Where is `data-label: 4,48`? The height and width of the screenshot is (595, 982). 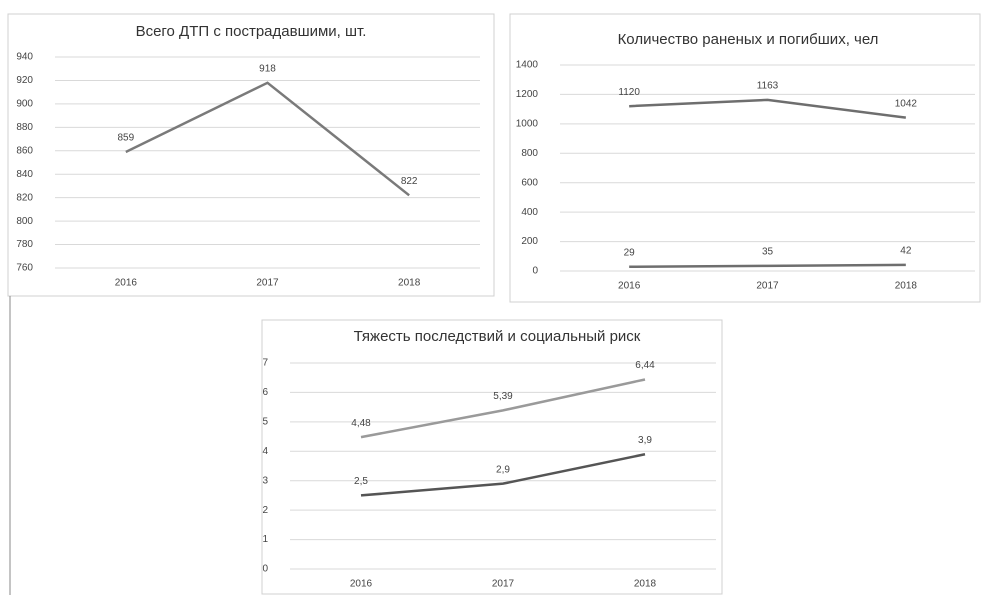 data-label: 4,48 is located at coordinates (361, 423).